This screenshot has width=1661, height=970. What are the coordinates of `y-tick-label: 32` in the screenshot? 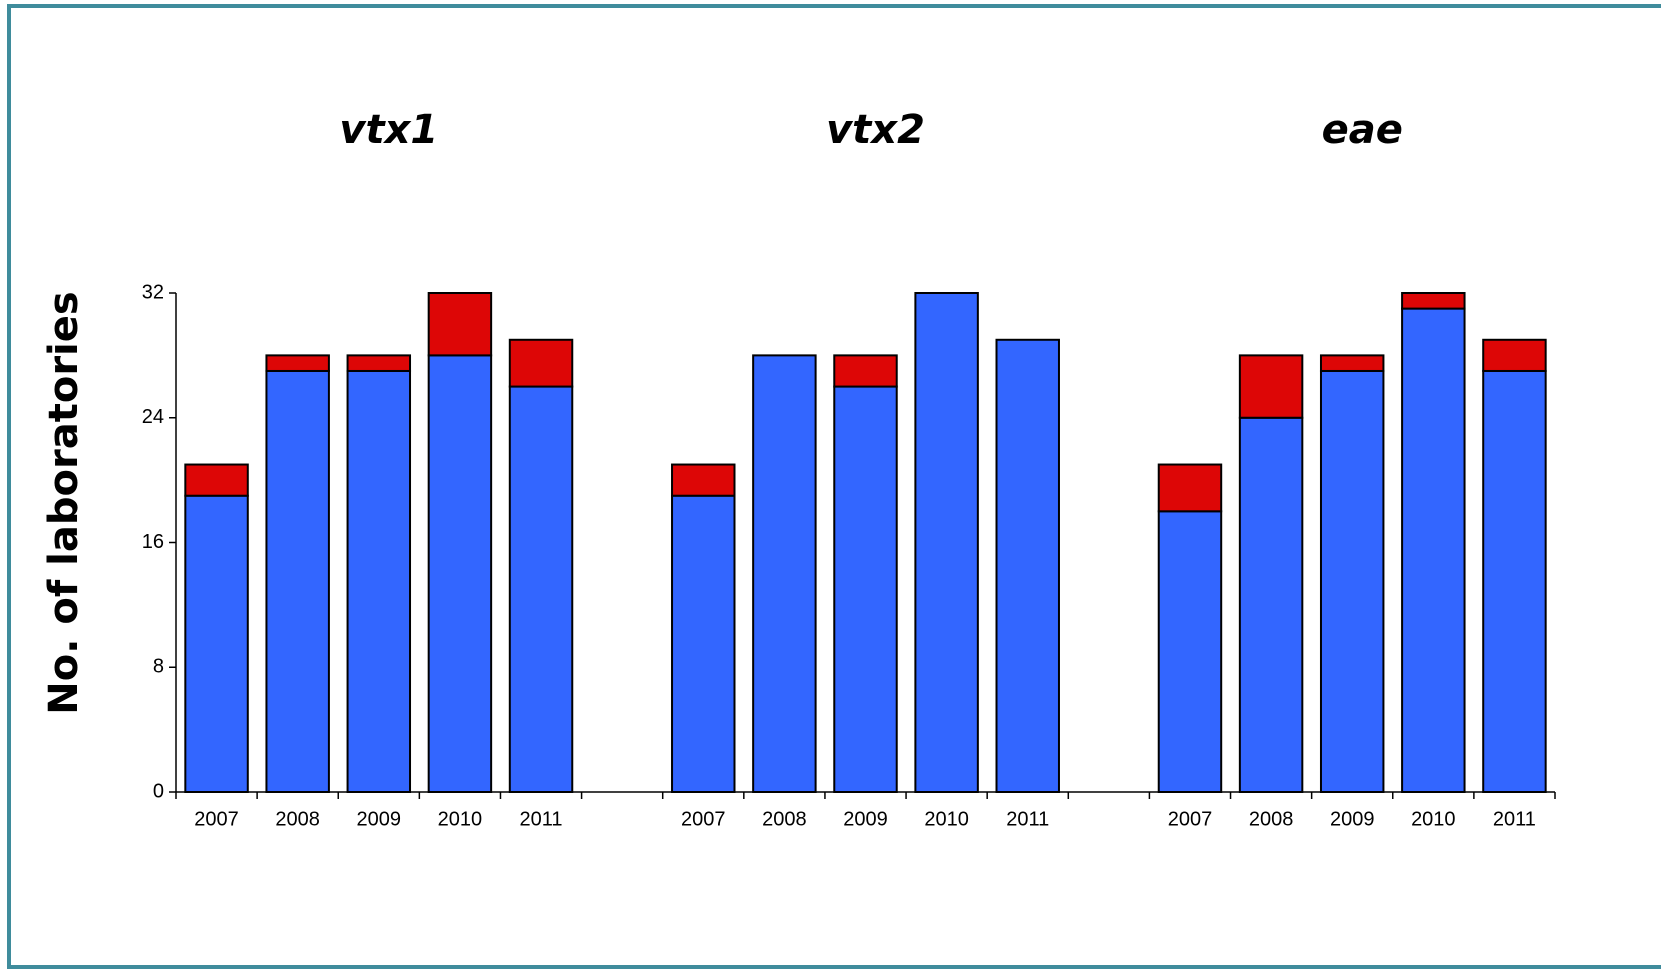 It's located at (153, 292).